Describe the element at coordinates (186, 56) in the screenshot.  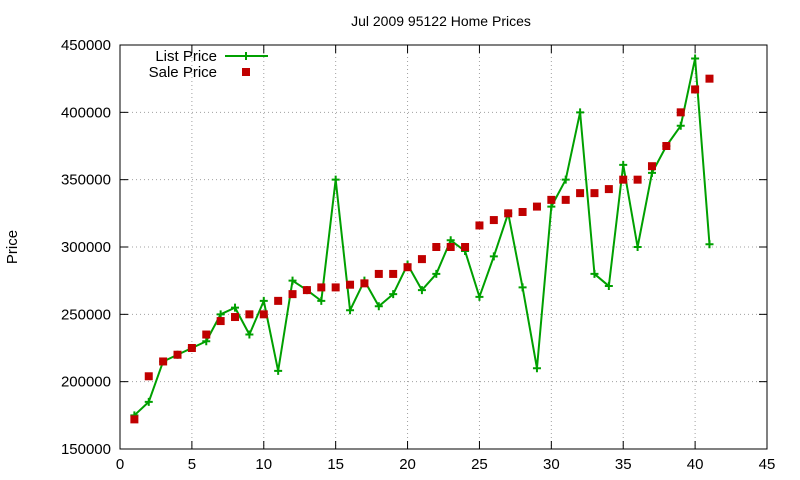
I see `legend-label: List Price` at that location.